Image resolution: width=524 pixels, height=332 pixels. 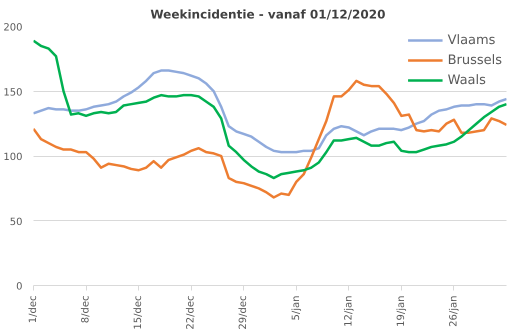 What do you see at coordinates (244, 313) in the screenshot?
I see `x-tick-label: 29/dec` at bounding box center [244, 313].